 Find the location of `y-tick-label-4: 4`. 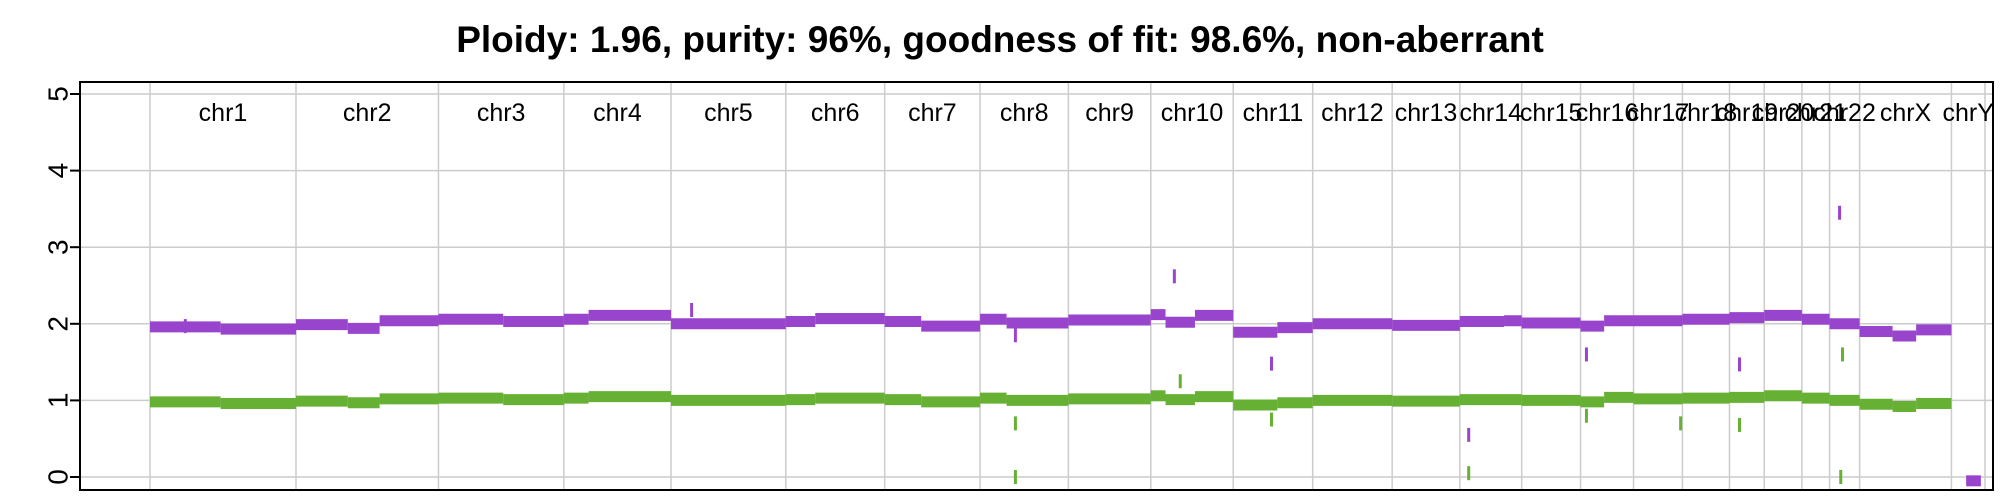

y-tick-label-4: 4 is located at coordinates (58, 171).